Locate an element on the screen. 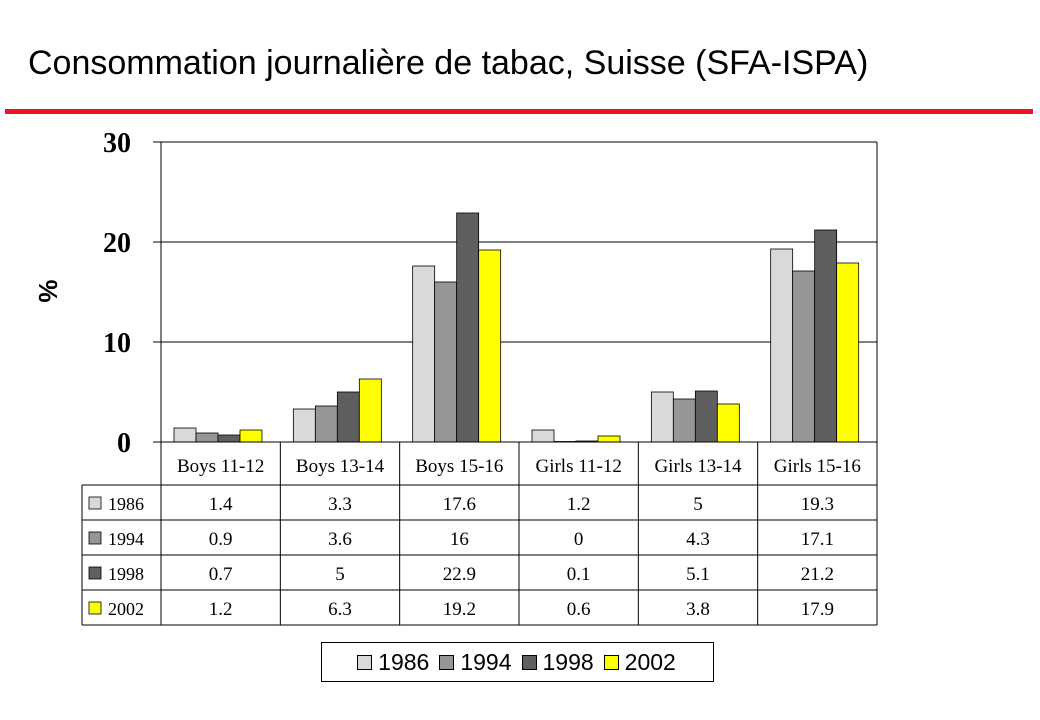 The height and width of the screenshot is (720, 1040). y-tick-label: 0 is located at coordinates (124, 443).